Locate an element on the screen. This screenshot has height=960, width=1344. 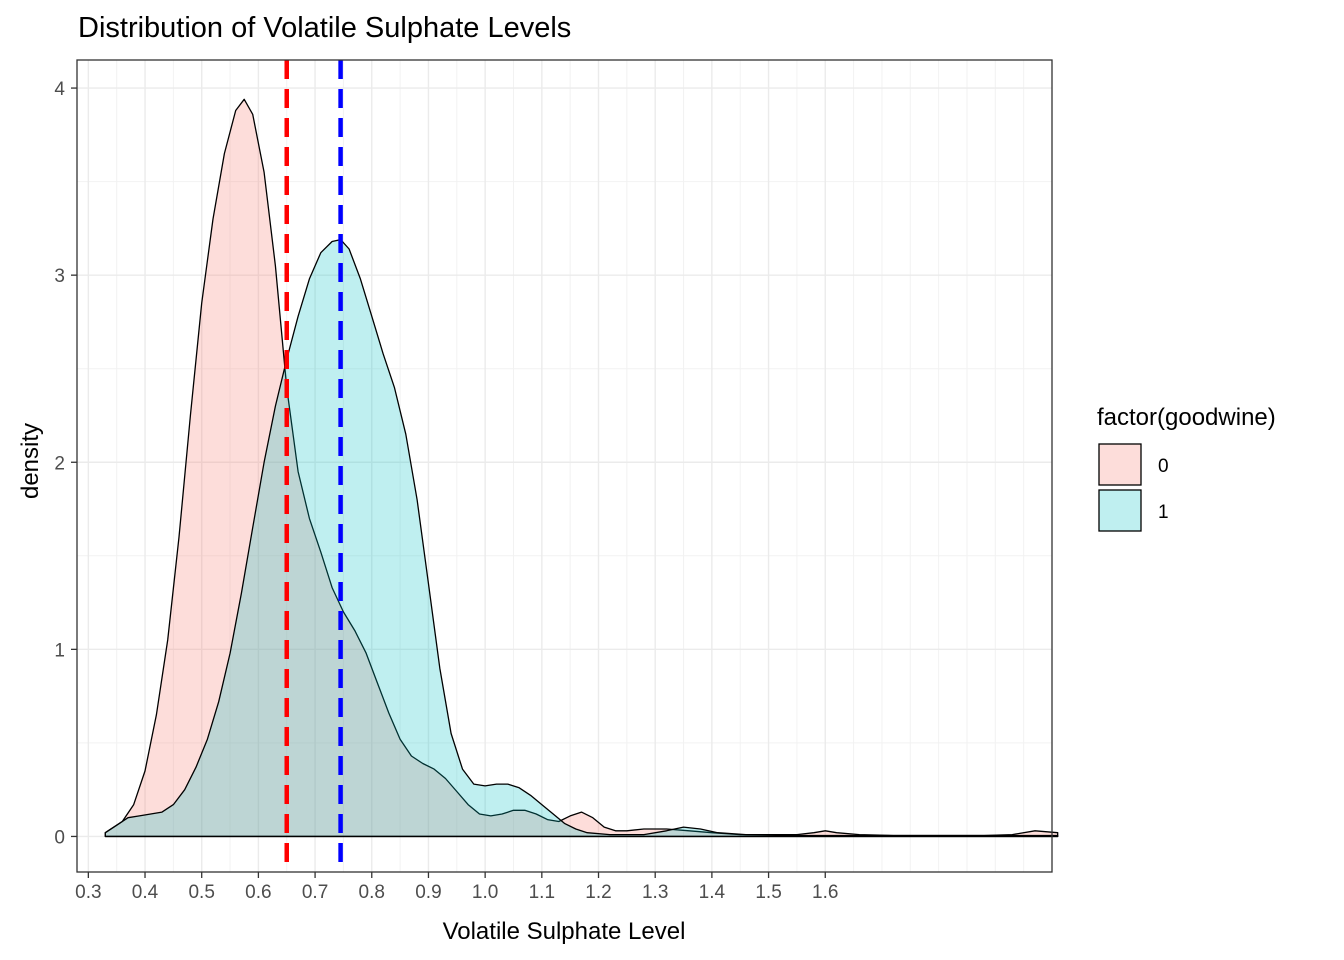
y-tick-label: 4 is located at coordinates (59, 89).